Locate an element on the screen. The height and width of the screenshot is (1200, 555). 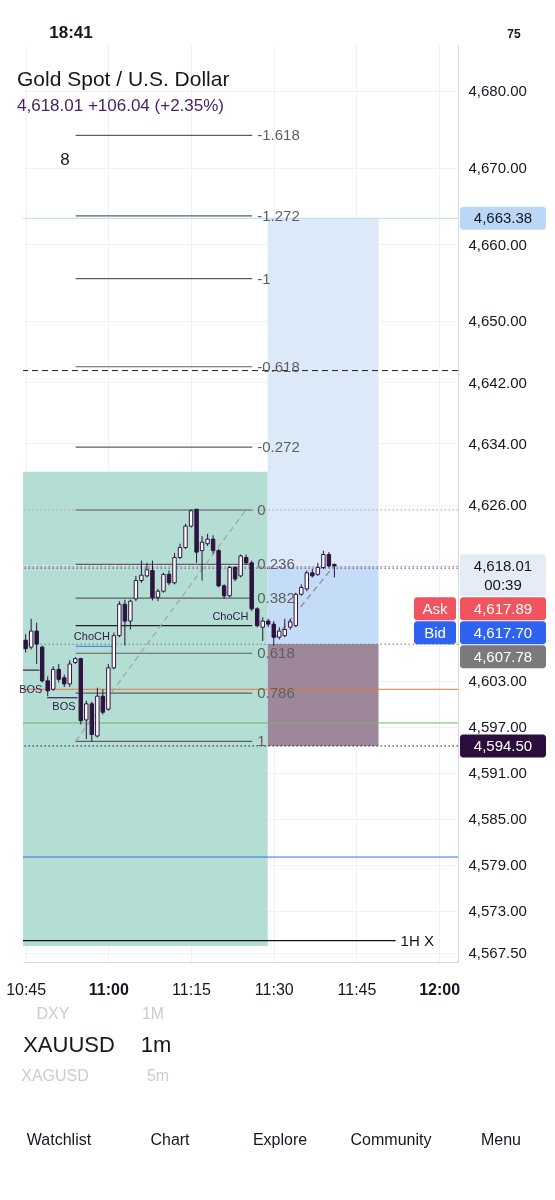
x-tick-label: 12:00 is located at coordinates (440, 989).